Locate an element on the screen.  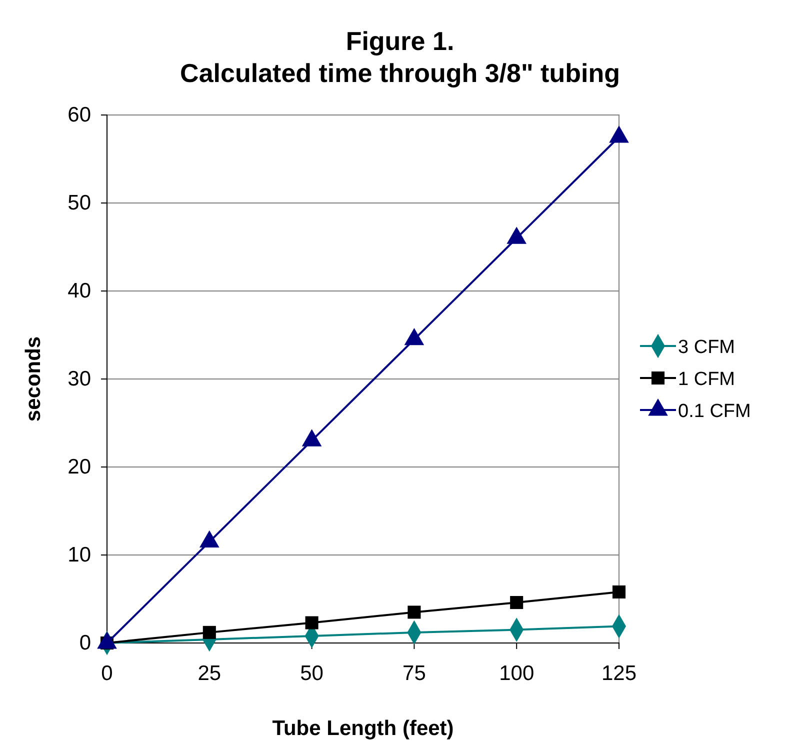
x-tick-label: 125 is located at coordinates (619, 673).